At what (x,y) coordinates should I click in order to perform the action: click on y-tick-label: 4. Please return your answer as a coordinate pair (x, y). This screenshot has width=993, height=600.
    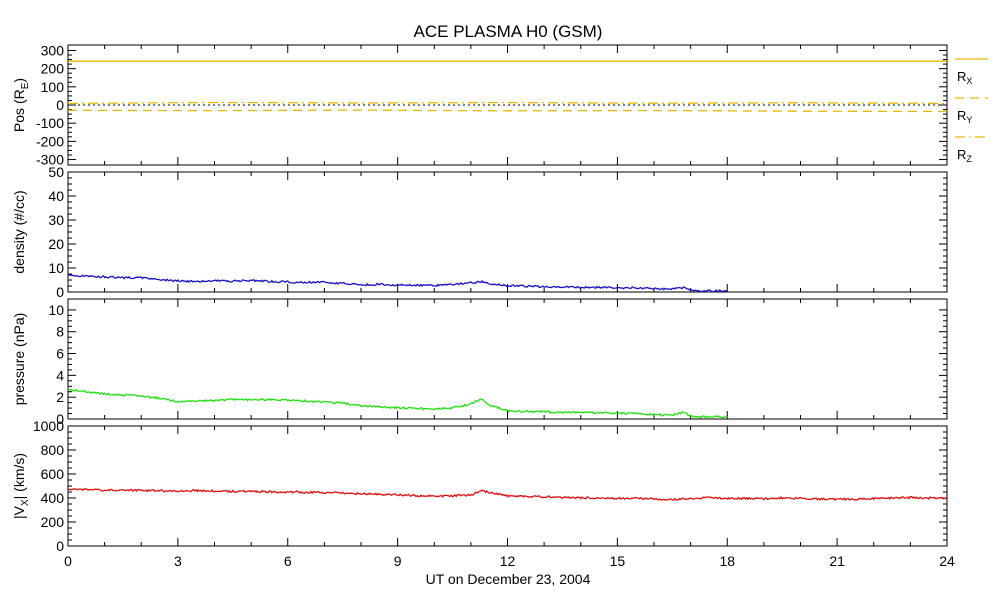
    Looking at the image, I should click on (60, 375).